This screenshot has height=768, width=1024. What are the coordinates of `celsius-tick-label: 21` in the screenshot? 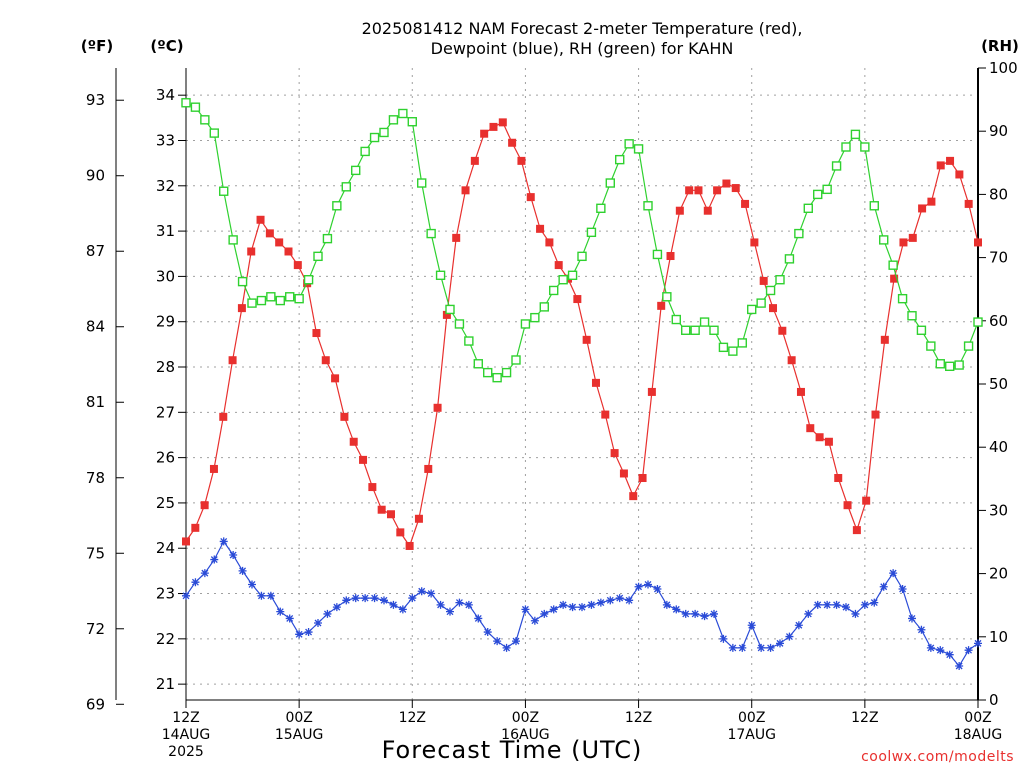 It's located at (165, 684).